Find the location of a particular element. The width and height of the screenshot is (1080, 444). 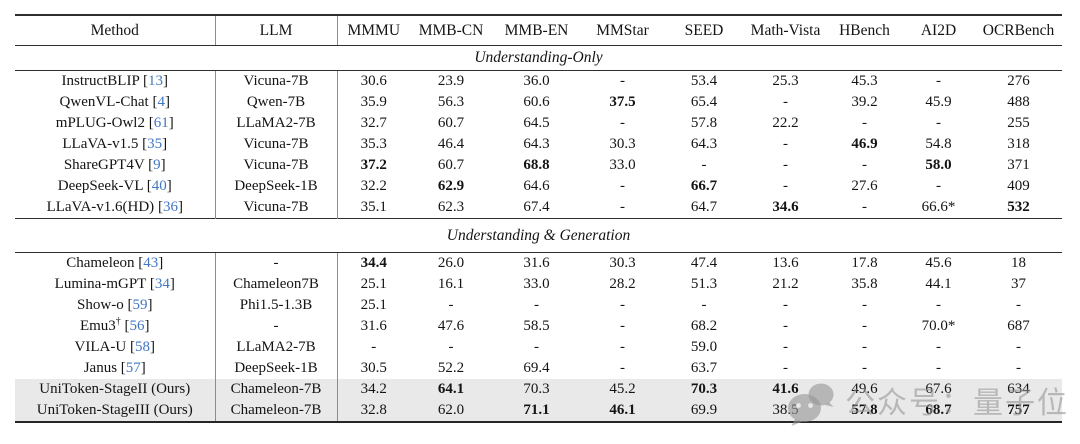

citation-link: 58 is located at coordinates (142, 347).